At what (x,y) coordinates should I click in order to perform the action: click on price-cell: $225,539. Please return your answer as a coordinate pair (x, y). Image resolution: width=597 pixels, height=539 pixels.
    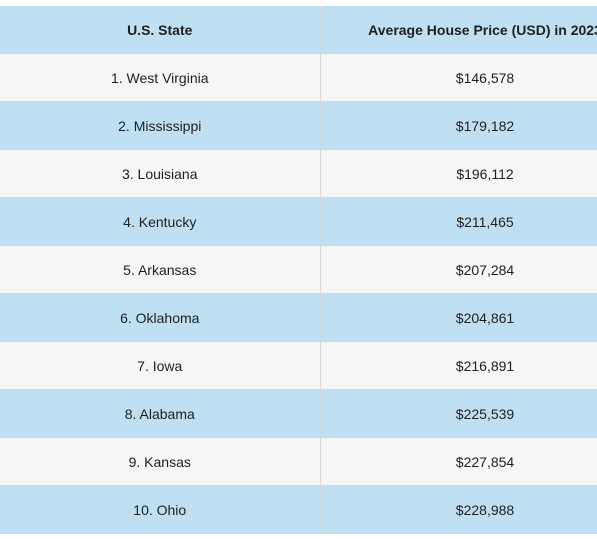
    Looking at the image, I should click on (458, 413).